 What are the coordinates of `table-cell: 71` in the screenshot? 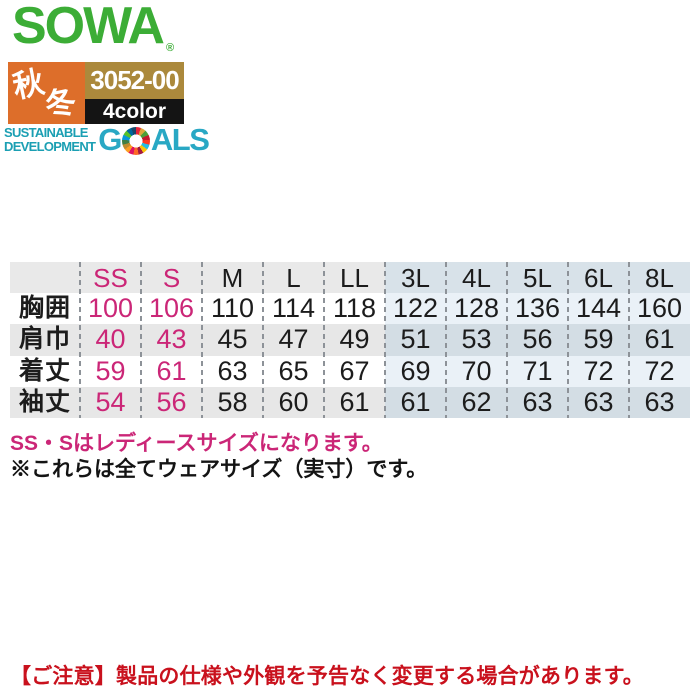 It's located at (537, 371).